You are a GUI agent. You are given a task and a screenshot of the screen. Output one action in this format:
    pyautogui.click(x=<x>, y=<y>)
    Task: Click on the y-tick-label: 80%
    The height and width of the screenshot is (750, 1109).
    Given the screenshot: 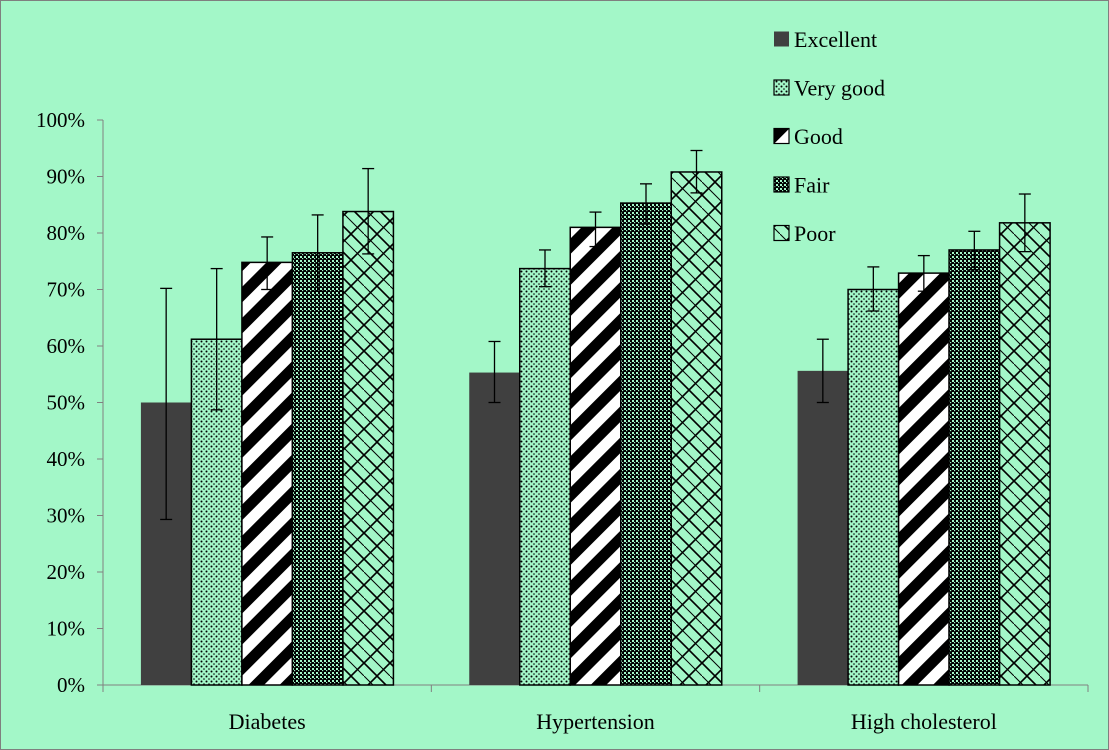 What is the action you would take?
    pyautogui.click(x=66, y=233)
    